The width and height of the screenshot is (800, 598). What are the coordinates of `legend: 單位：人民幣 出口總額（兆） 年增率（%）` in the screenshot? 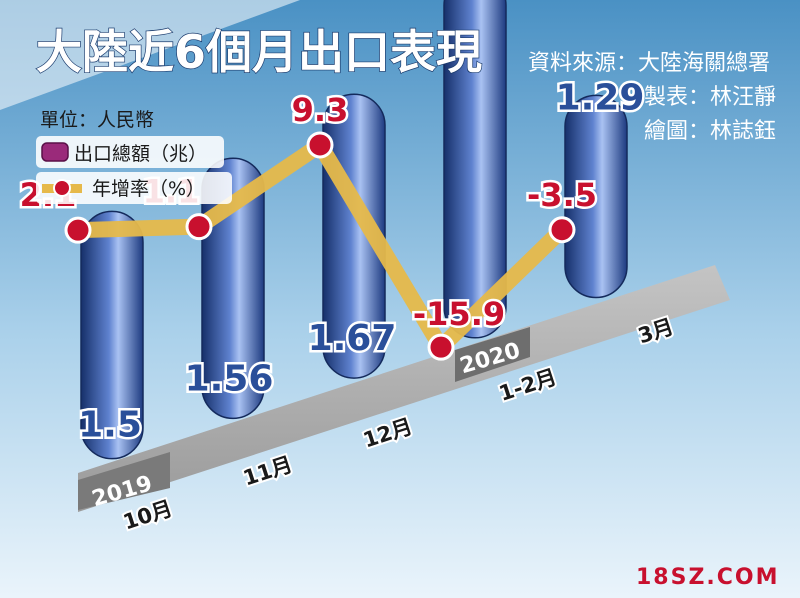 It's located at (134, 156).